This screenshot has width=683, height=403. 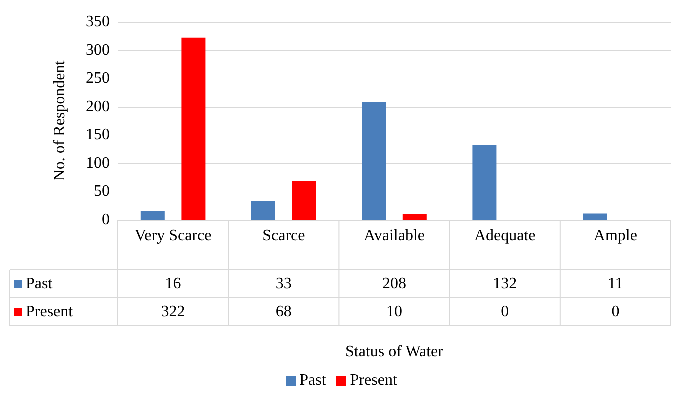 I want to click on x-tick-label: Very Scarce, so click(x=173, y=236).